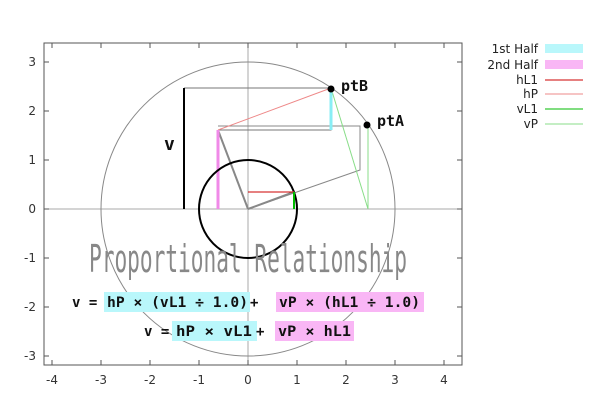 The image size is (600, 420). I want to click on ptB-box, so click(258, 109).